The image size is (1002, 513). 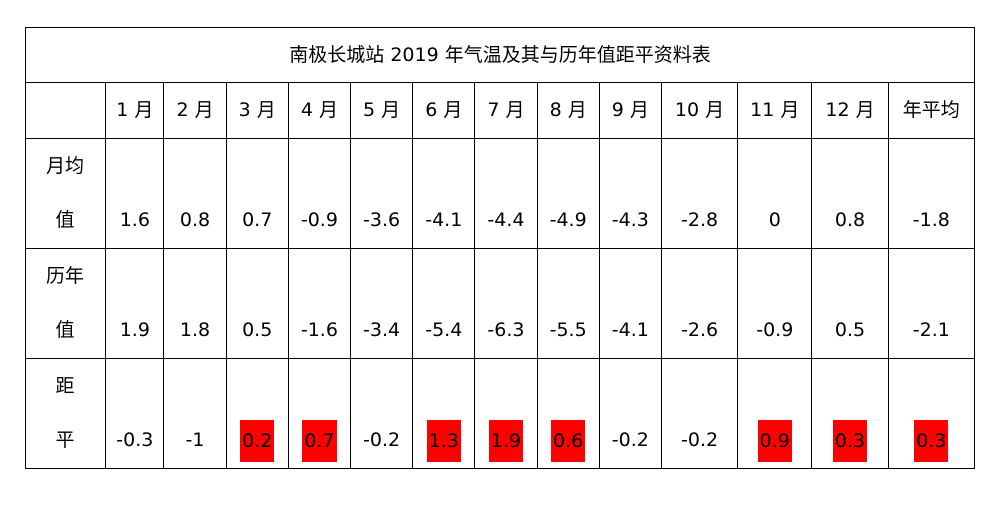 What do you see at coordinates (850, 110) in the screenshot?
I see `column-header: 12 月` at bounding box center [850, 110].